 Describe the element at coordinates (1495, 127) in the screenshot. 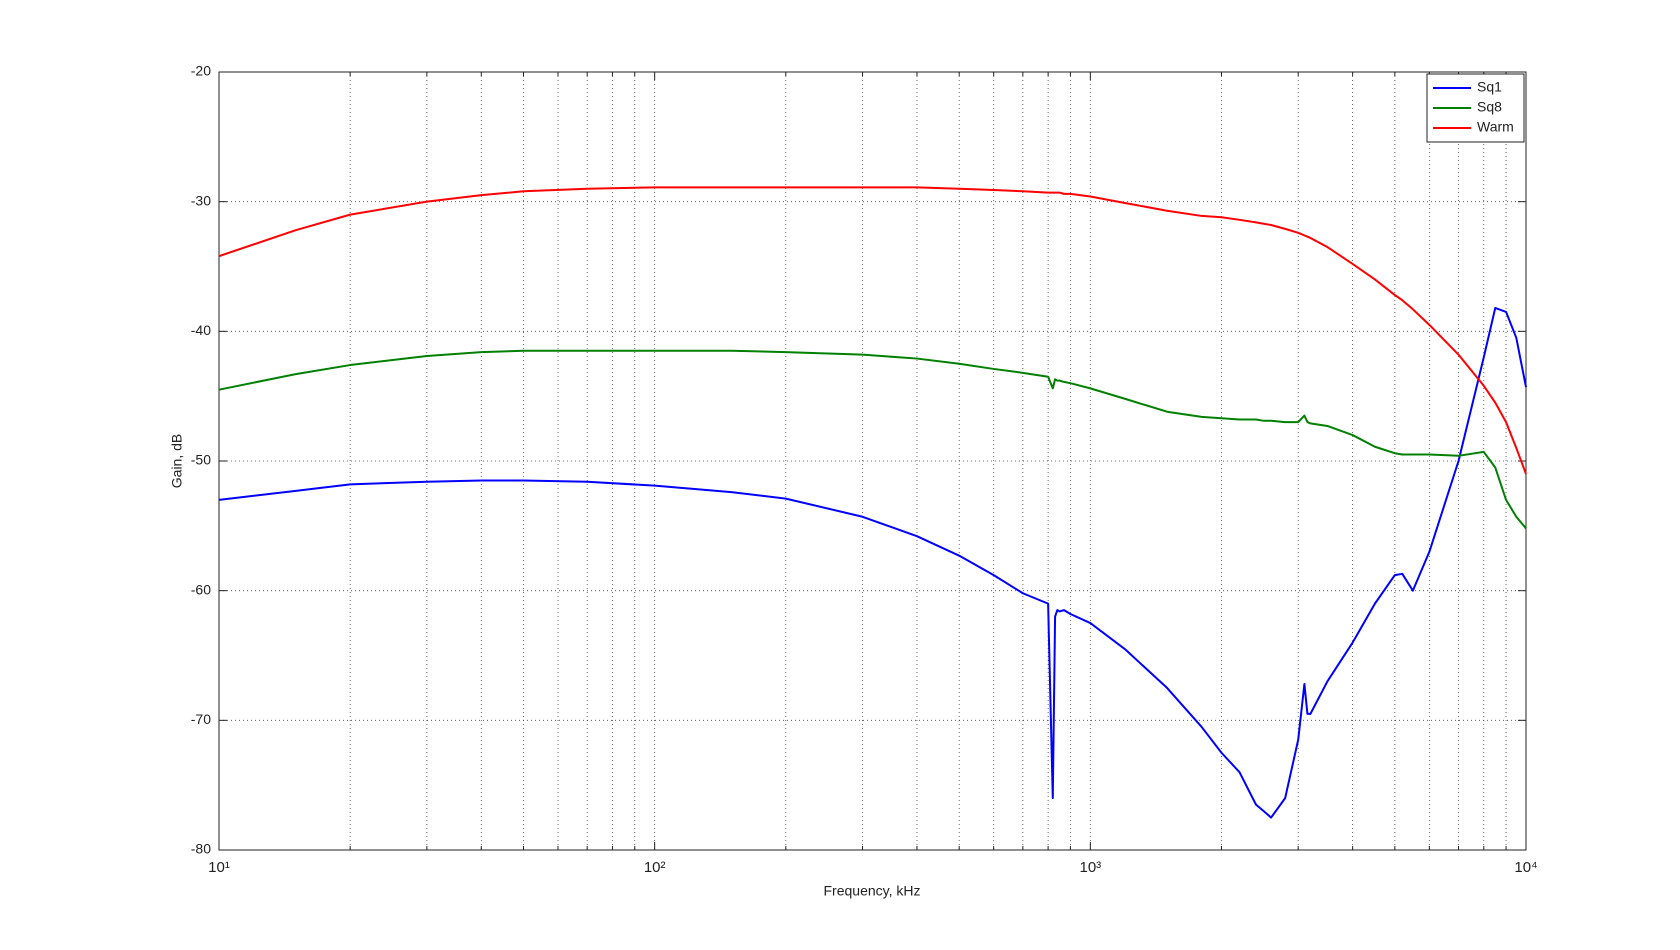

I see `legend-label: Warm` at that location.